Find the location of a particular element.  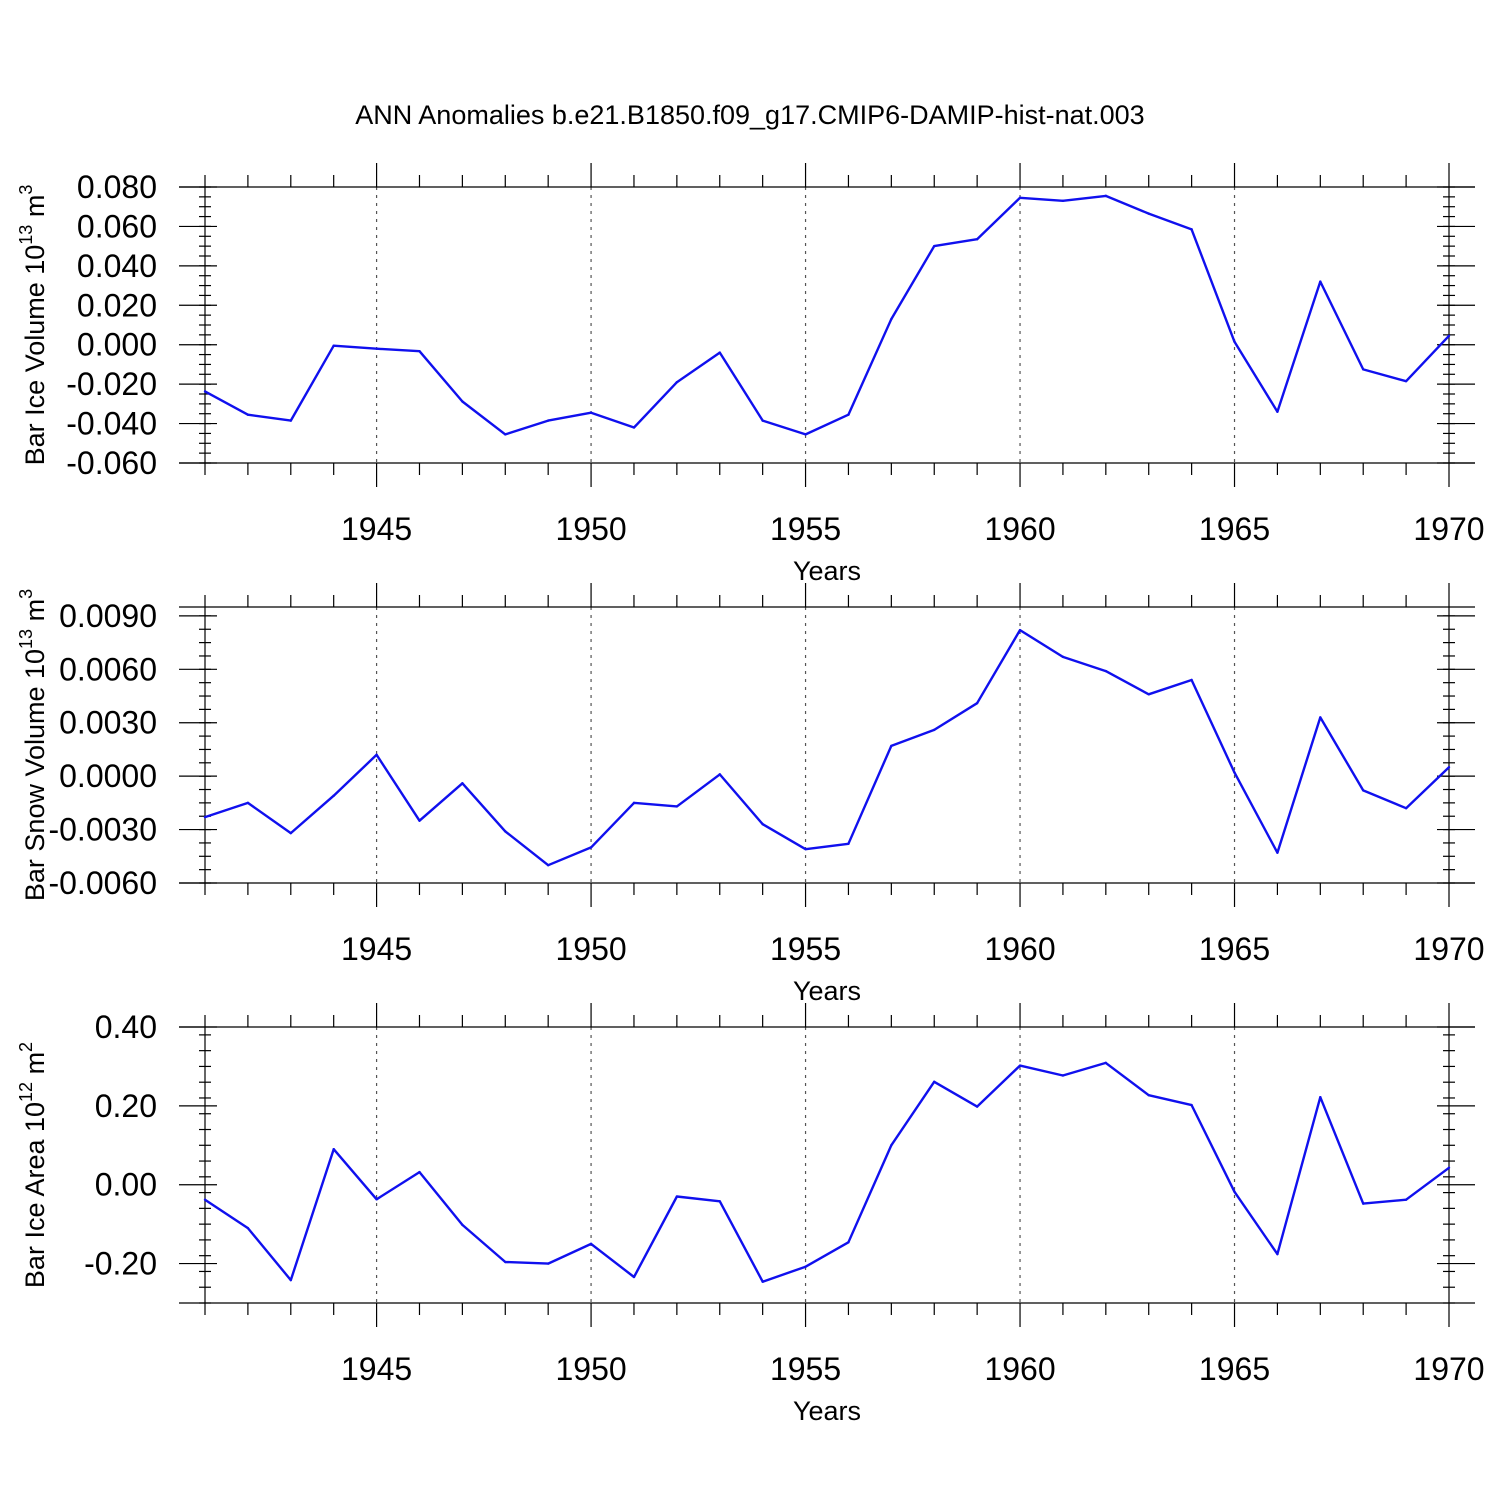

y-tick-label: 0.0060 is located at coordinates (108, 669).